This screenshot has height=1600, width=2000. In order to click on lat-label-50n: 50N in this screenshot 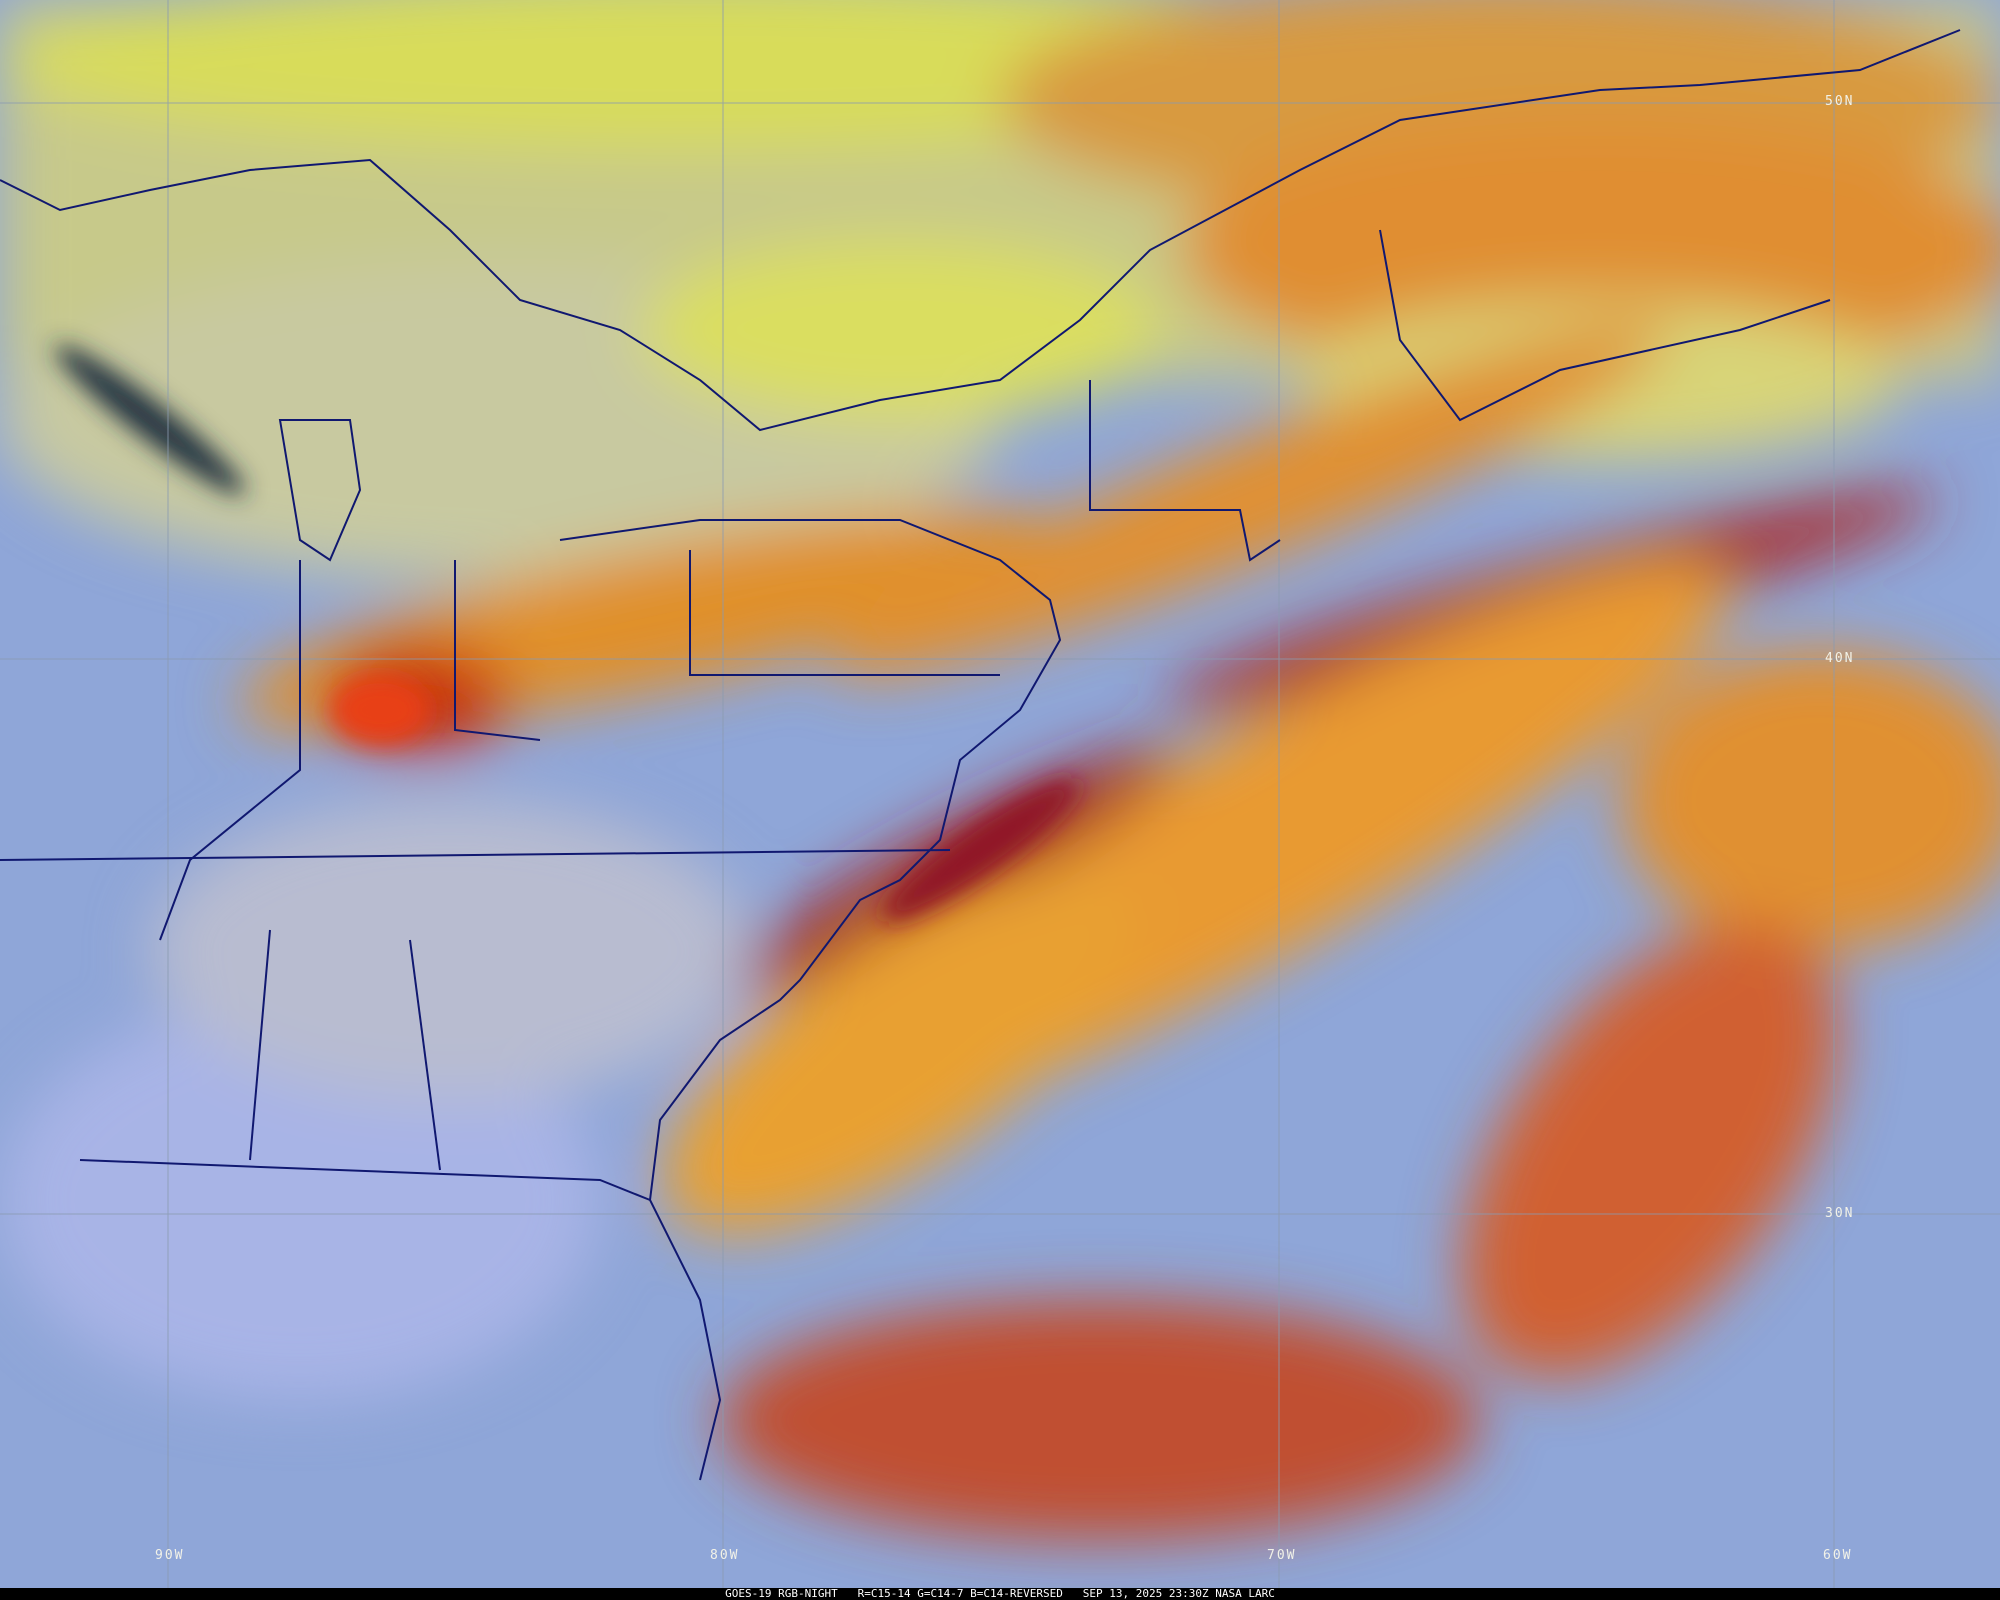, I will do `click(1840, 101)`.